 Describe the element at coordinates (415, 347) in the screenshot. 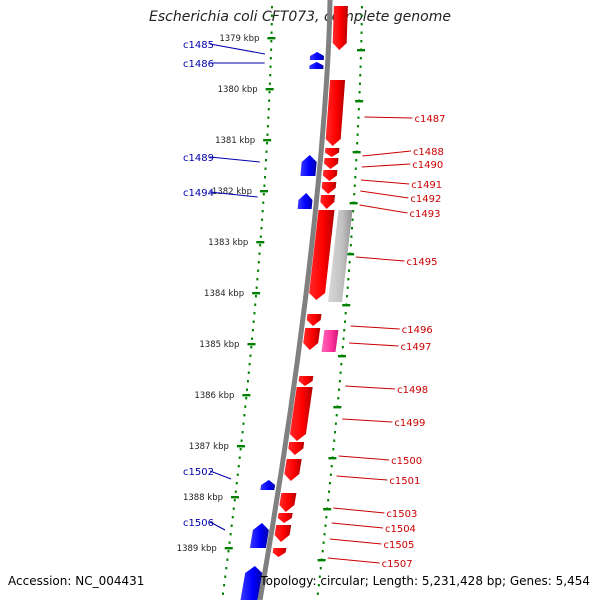

I see `gene-label-right: c1497` at that location.